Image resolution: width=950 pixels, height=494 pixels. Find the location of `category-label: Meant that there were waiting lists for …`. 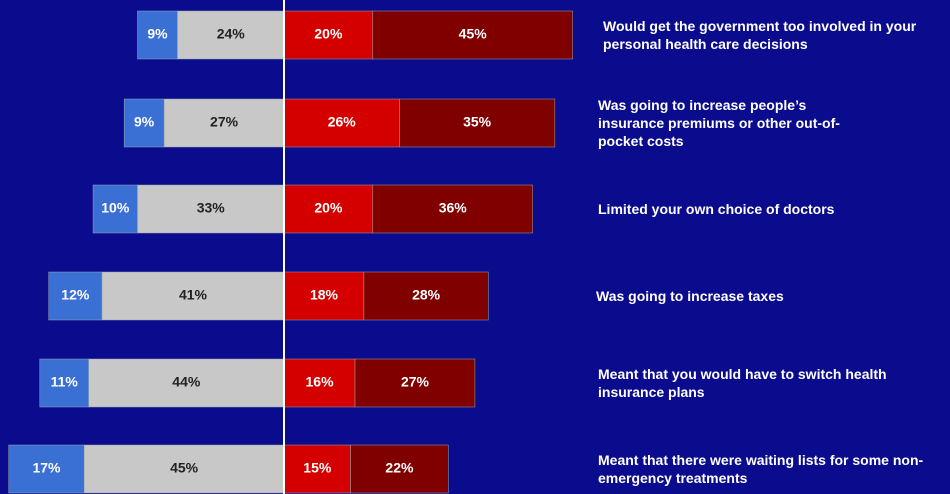

category-label: Meant that there were waiting lists for … is located at coordinates (761, 469).